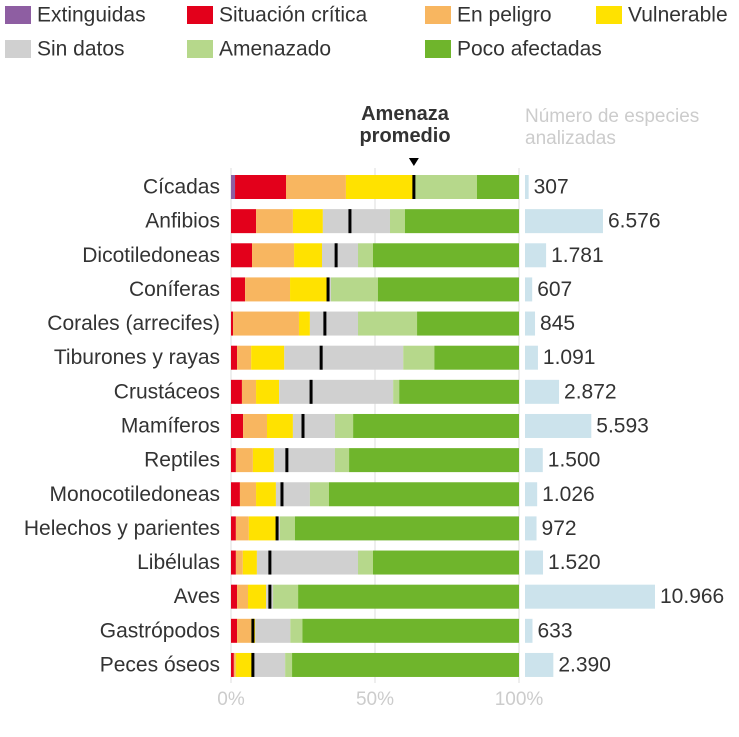 The width and height of the screenshot is (739, 737). Describe the element at coordinates (590, 391) in the screenshot. I see `count-label: 2.872` at that location.